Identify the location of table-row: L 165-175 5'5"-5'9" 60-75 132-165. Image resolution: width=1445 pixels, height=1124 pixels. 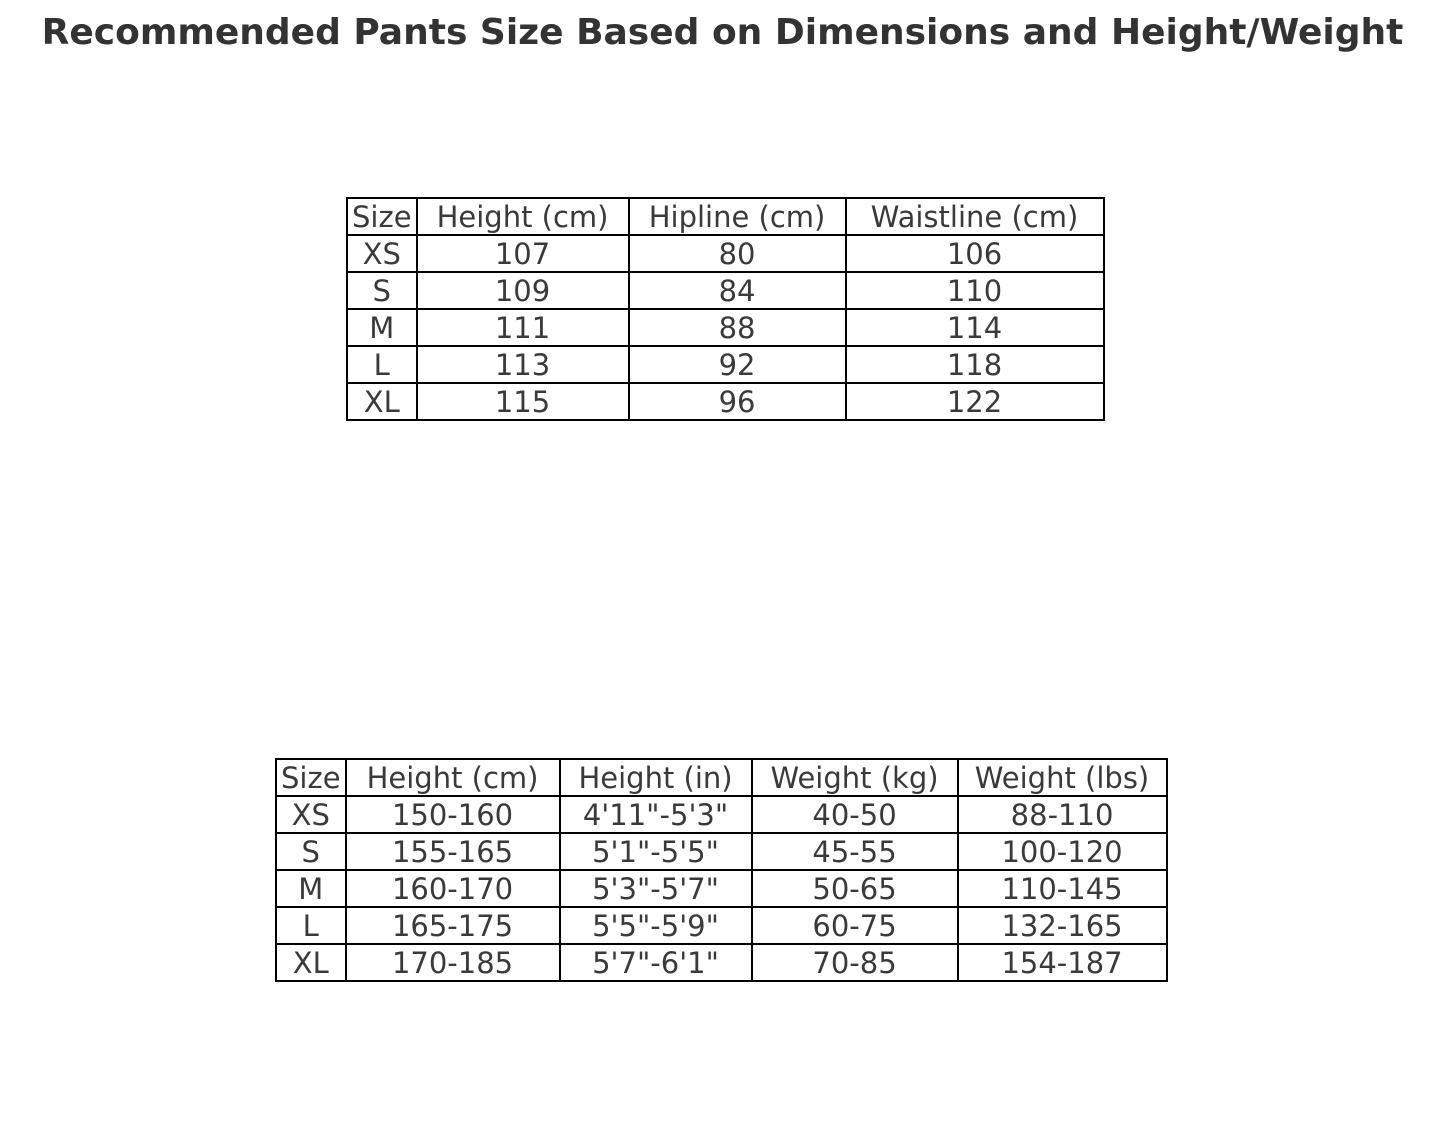
(721, 925).